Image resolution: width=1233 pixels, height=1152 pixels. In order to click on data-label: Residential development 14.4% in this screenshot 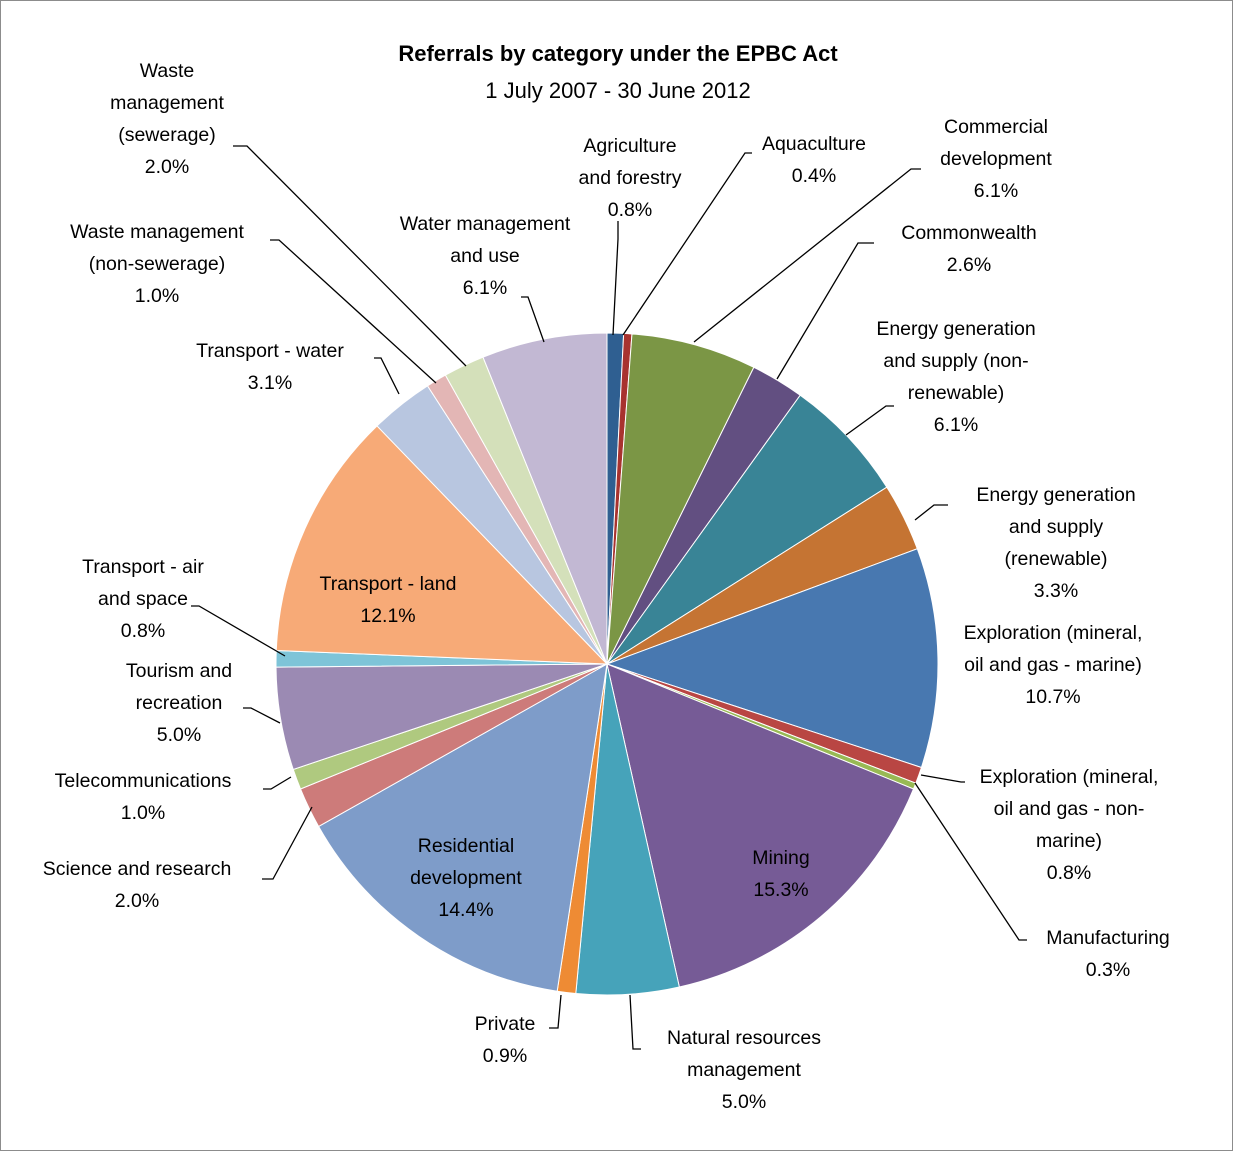, I will do `click(466, 878)`.